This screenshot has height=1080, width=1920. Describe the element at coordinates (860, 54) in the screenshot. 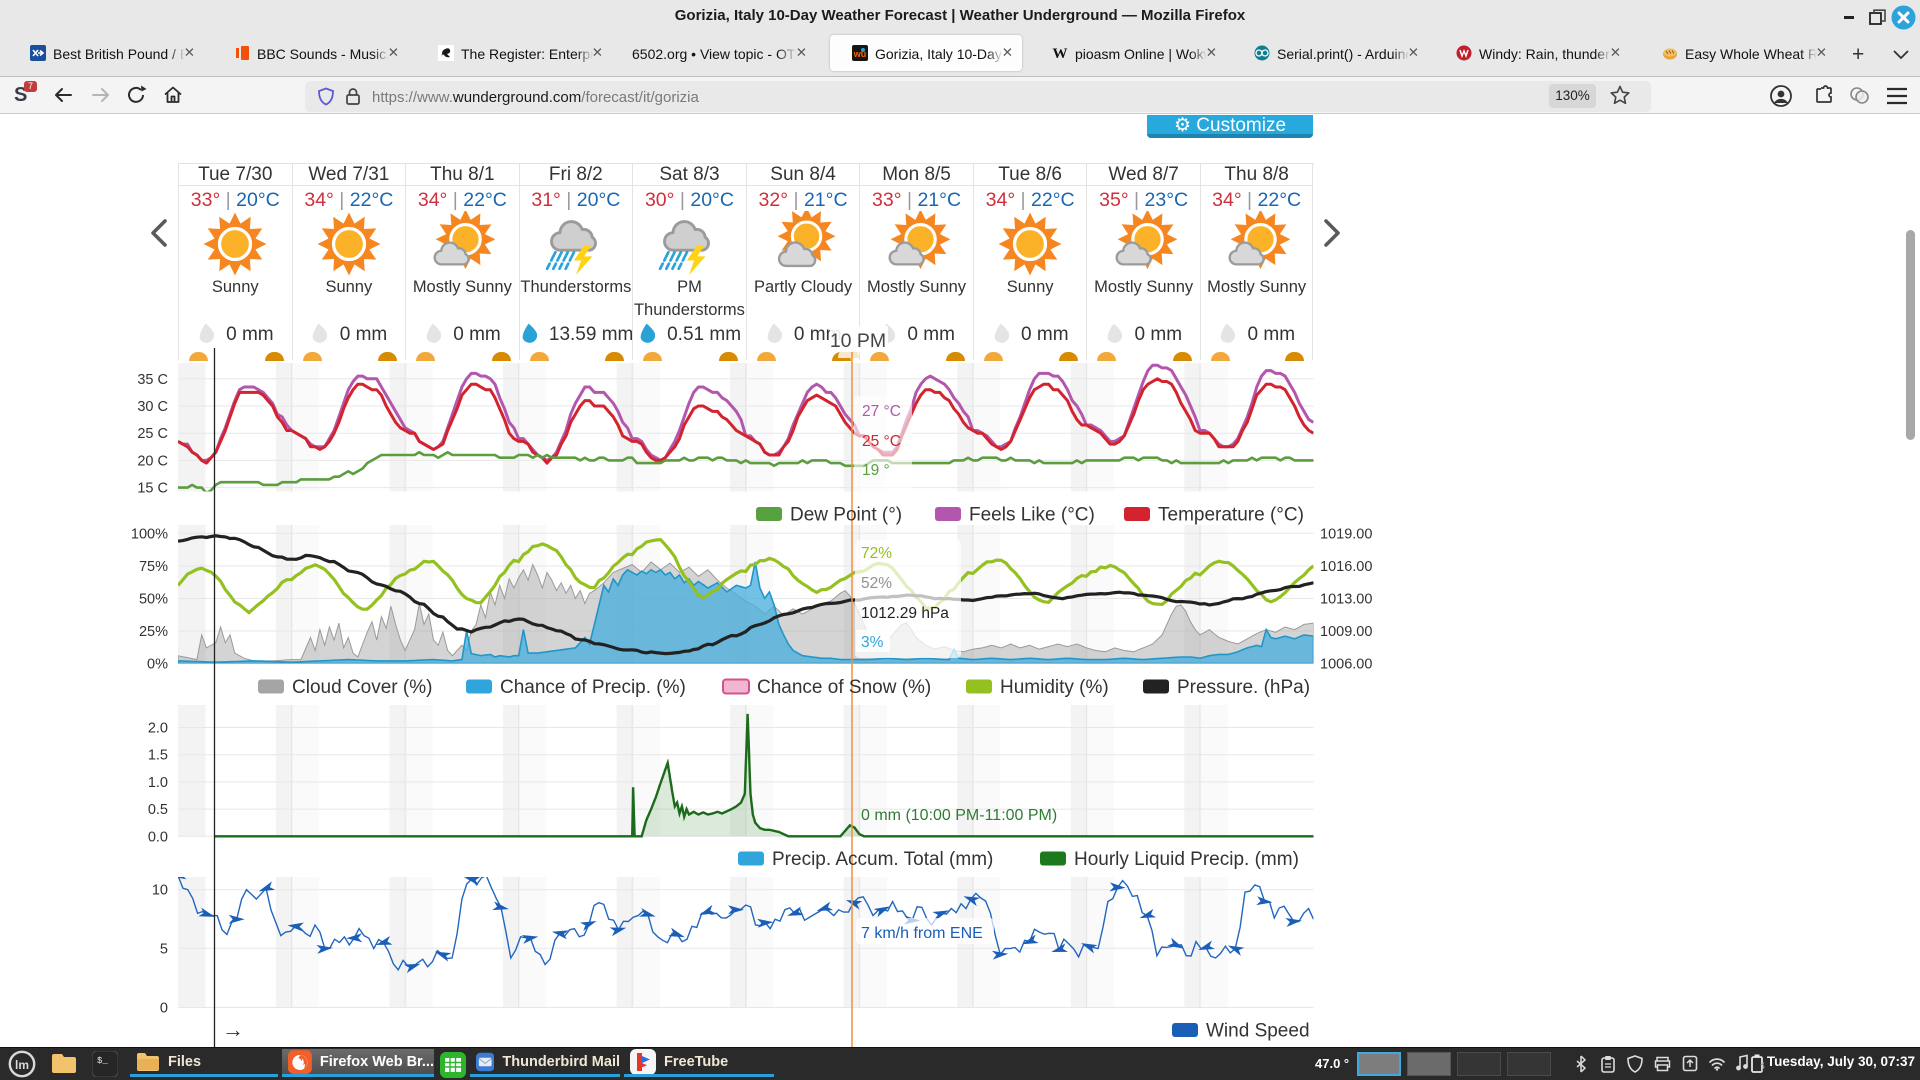

I see `svg-text: wu` at that location.